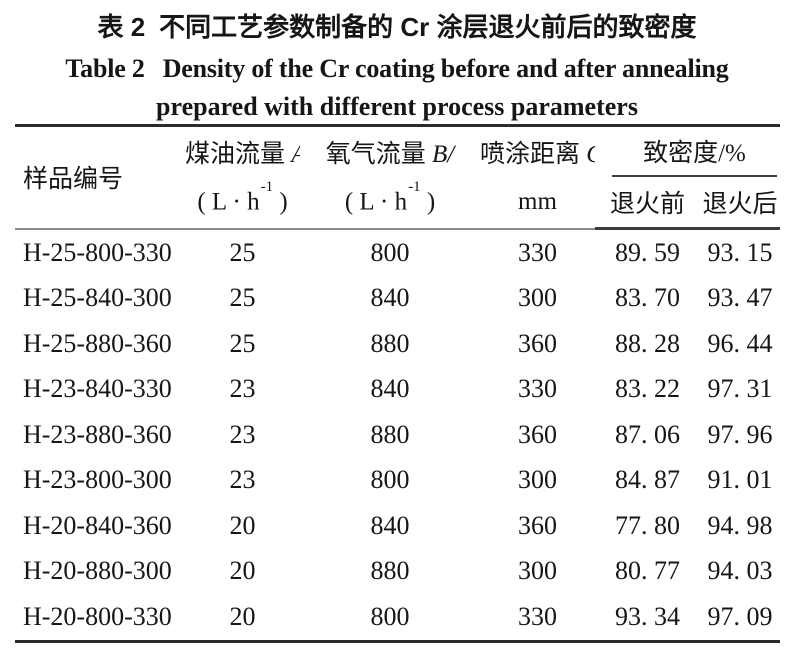  I want to click on table-row: H-20-880-300 20 880 300 80. 77 94. 03, so click(397, 572).